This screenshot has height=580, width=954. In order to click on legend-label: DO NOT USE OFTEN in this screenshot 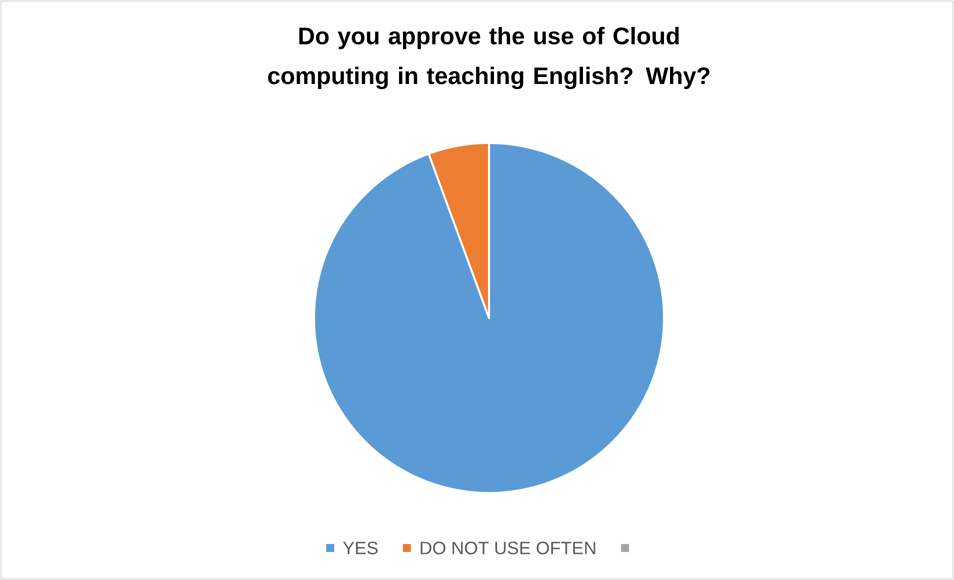, I will do `click(508, 548)`.